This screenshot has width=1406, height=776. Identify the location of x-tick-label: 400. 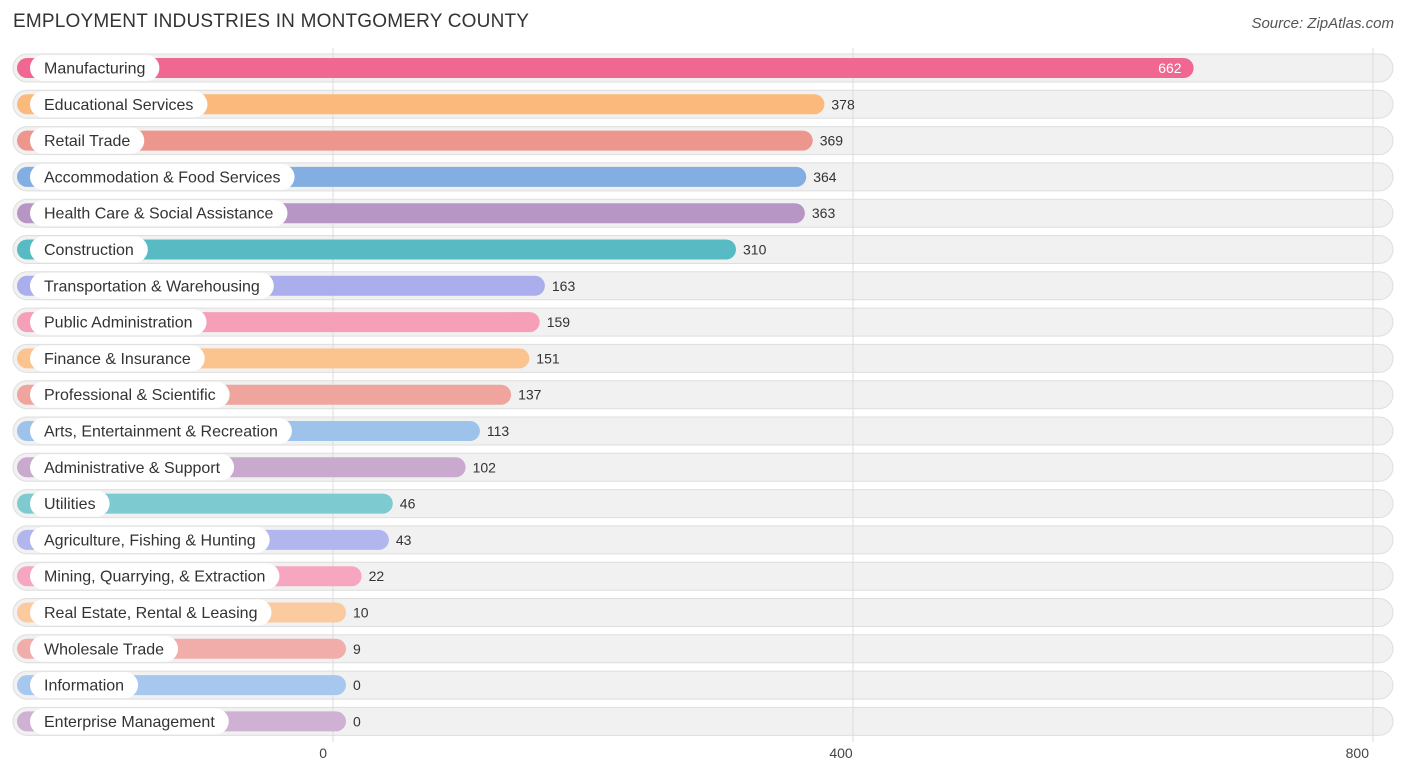
(841, 753).